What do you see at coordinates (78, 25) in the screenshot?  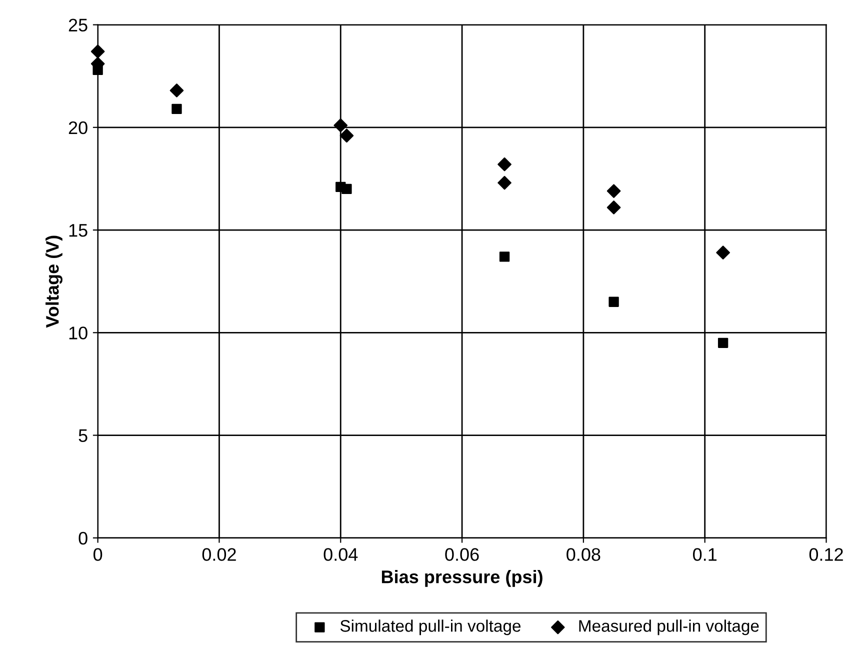 I see `y-tick-label: 25` at bounding box center [78, 25].